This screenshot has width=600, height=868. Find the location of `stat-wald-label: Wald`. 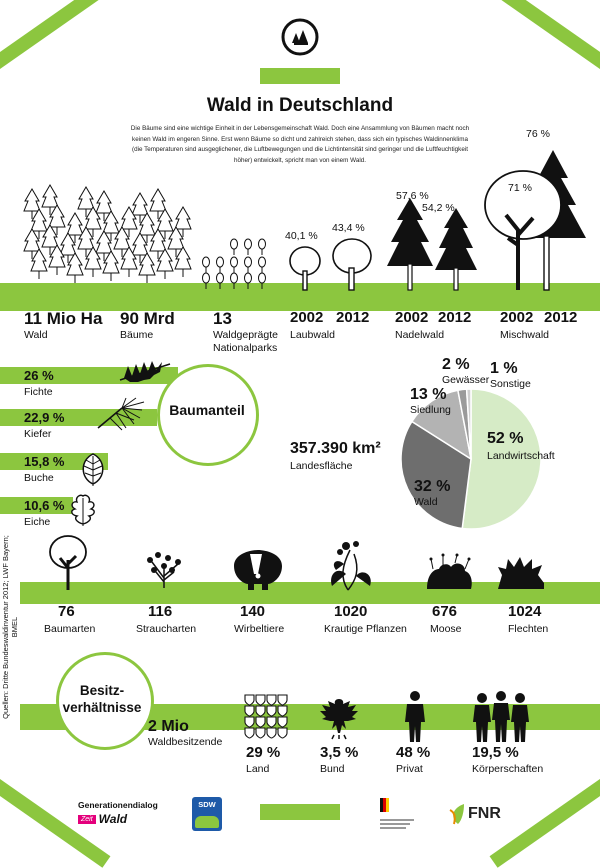

stat-wald-label: Wald is located at coordinates (36, 335).